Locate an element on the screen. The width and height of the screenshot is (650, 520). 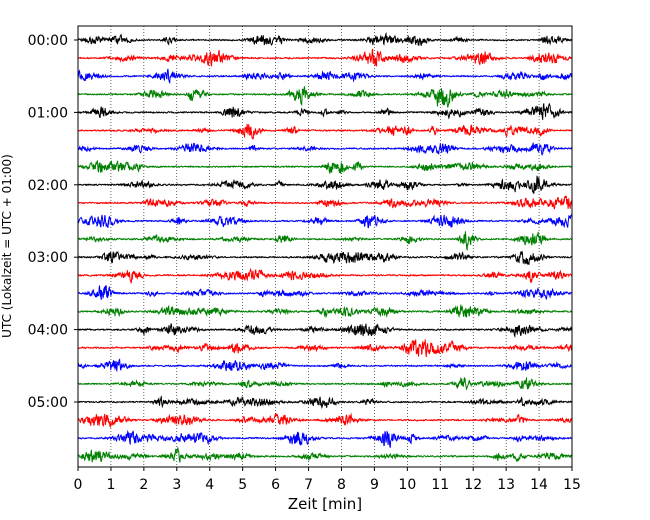
x-tick-label-10: 10 is located at coordinates (407, 485).